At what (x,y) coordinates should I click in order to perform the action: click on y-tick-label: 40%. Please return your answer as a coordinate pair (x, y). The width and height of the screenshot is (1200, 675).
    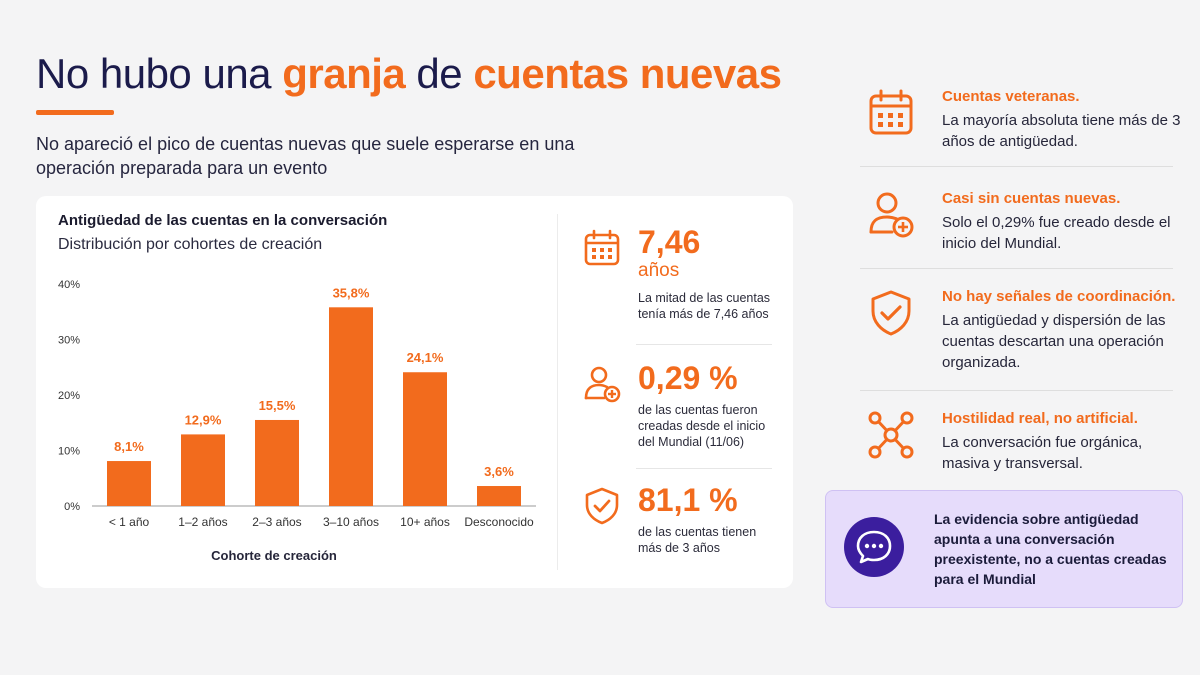
    Looking at the image, I should click on (69, 285).